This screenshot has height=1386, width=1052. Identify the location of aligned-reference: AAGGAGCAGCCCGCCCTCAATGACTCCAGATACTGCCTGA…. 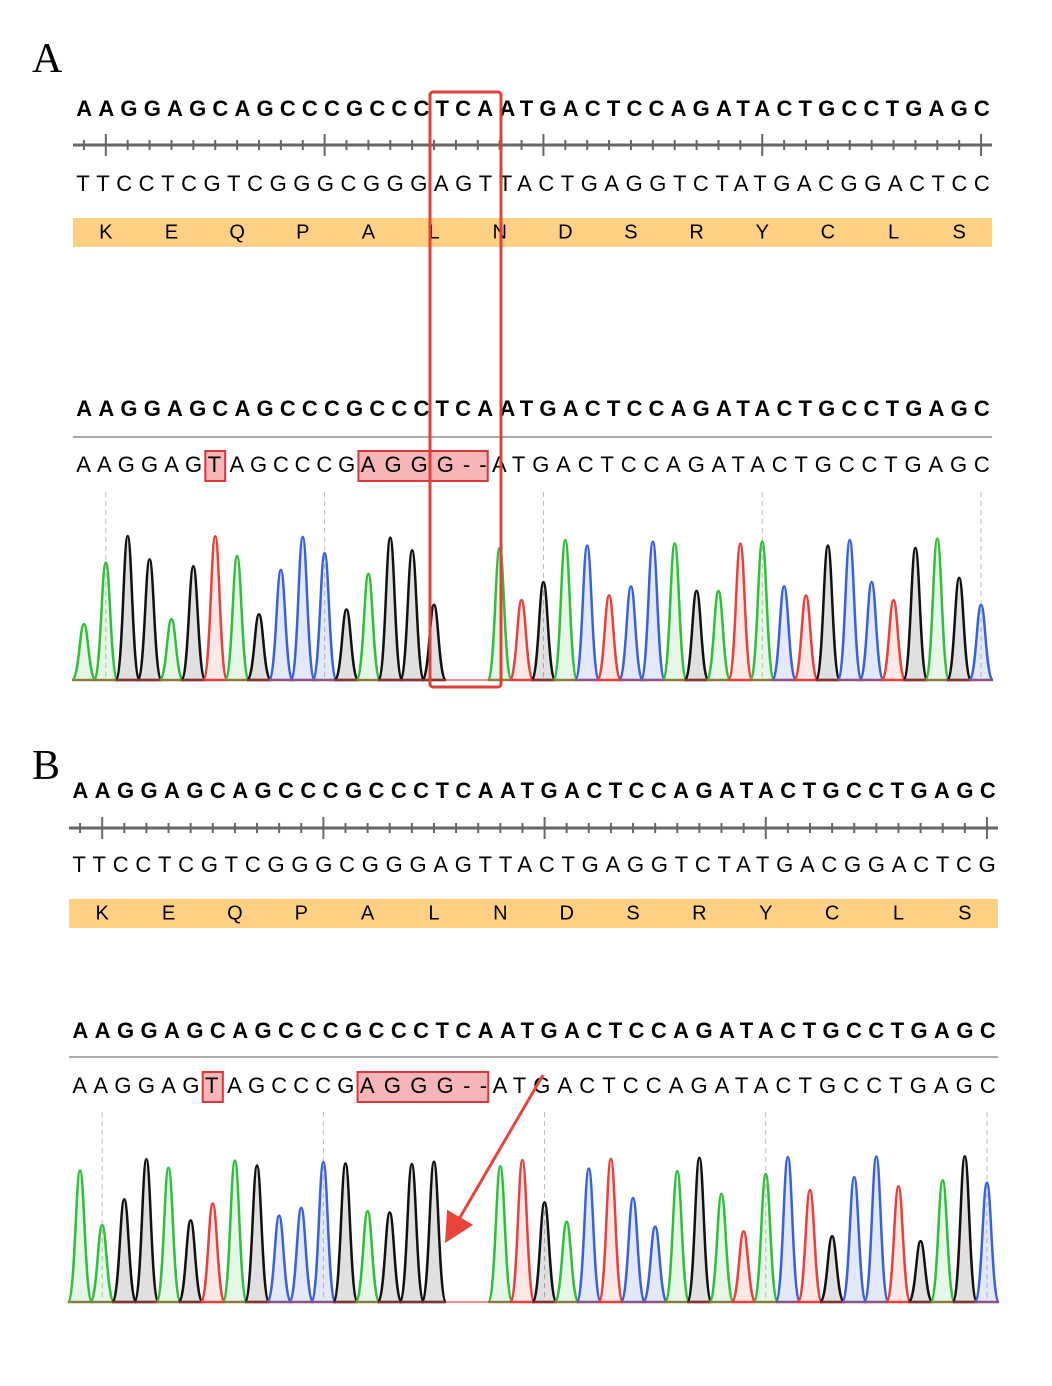
(534, 1030).